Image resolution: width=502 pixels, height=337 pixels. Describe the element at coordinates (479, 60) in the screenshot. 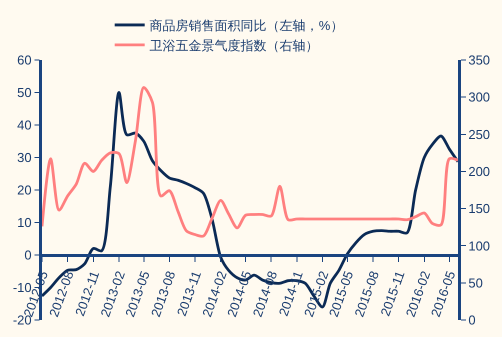

I see `y2-tick-label: 350` at that location.